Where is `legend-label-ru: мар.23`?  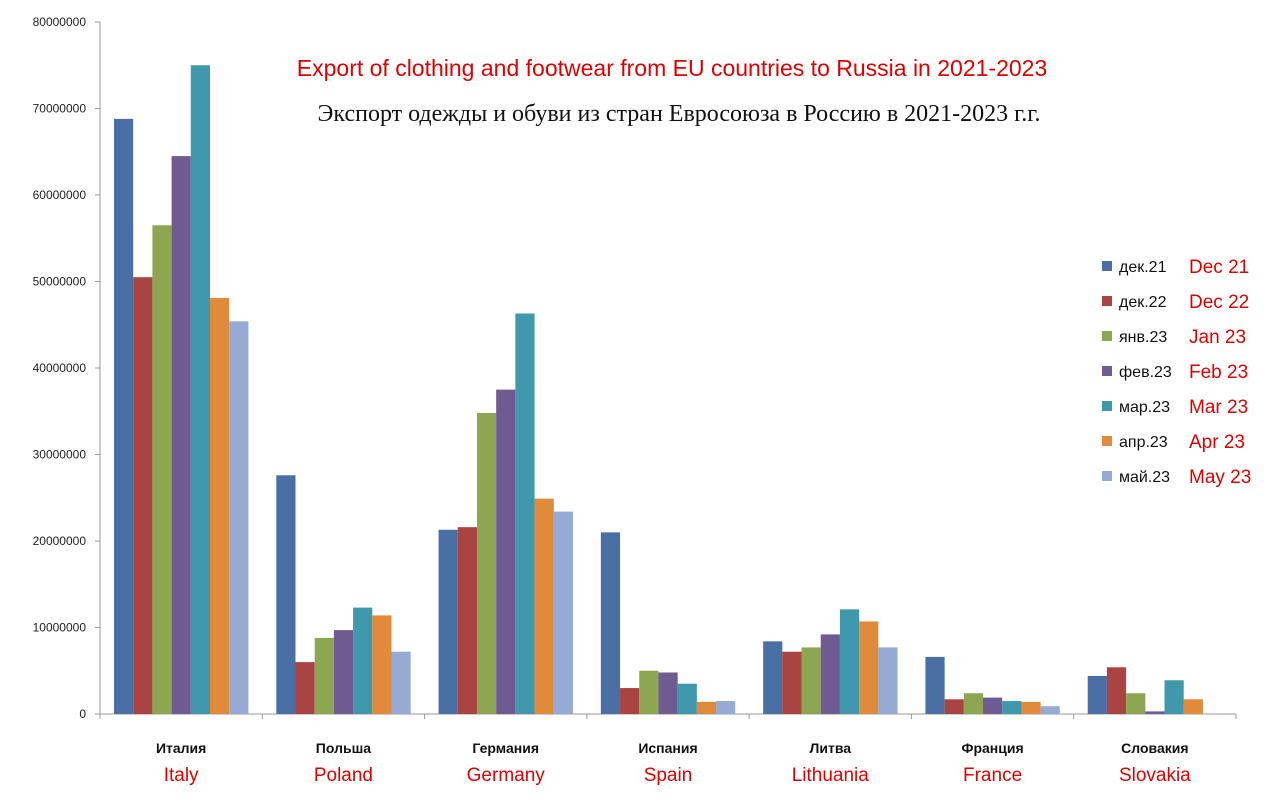
legend-label-ru: мар.23 is located at coordinates (1144, 407).